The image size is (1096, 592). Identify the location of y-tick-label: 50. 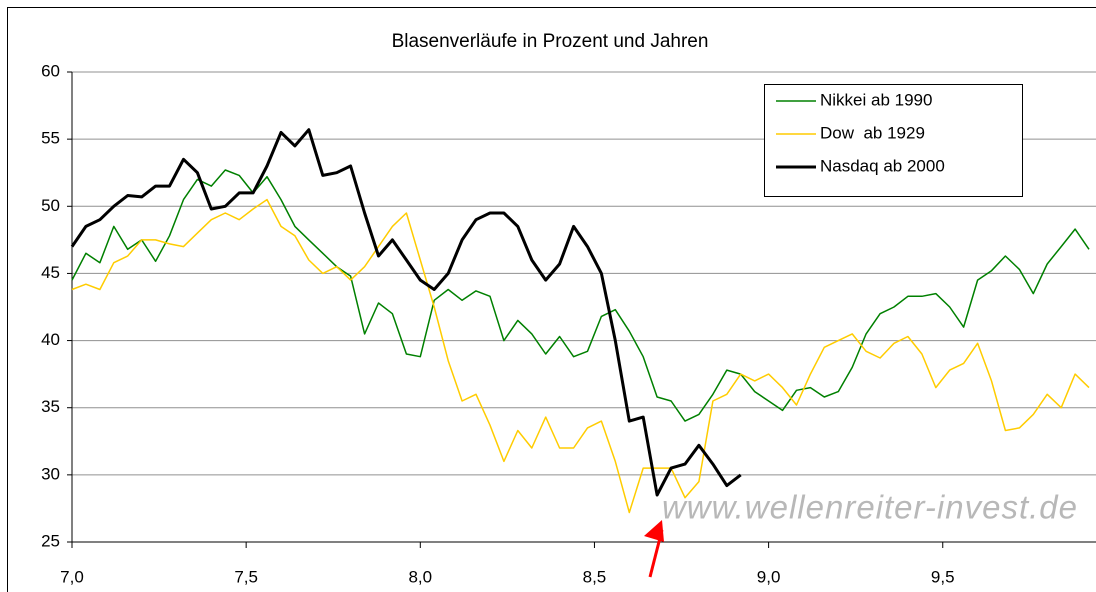
(50, 205).